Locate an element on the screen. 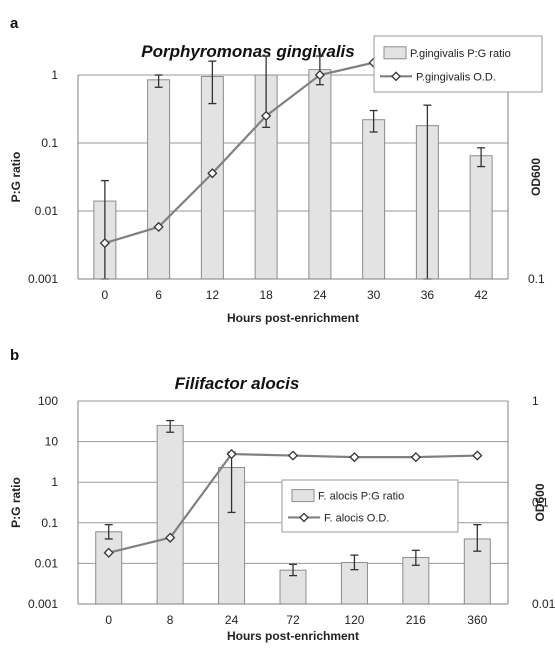 The image size is (555, 650). x-tick-label: 6 is located at coordinates (158, 295).